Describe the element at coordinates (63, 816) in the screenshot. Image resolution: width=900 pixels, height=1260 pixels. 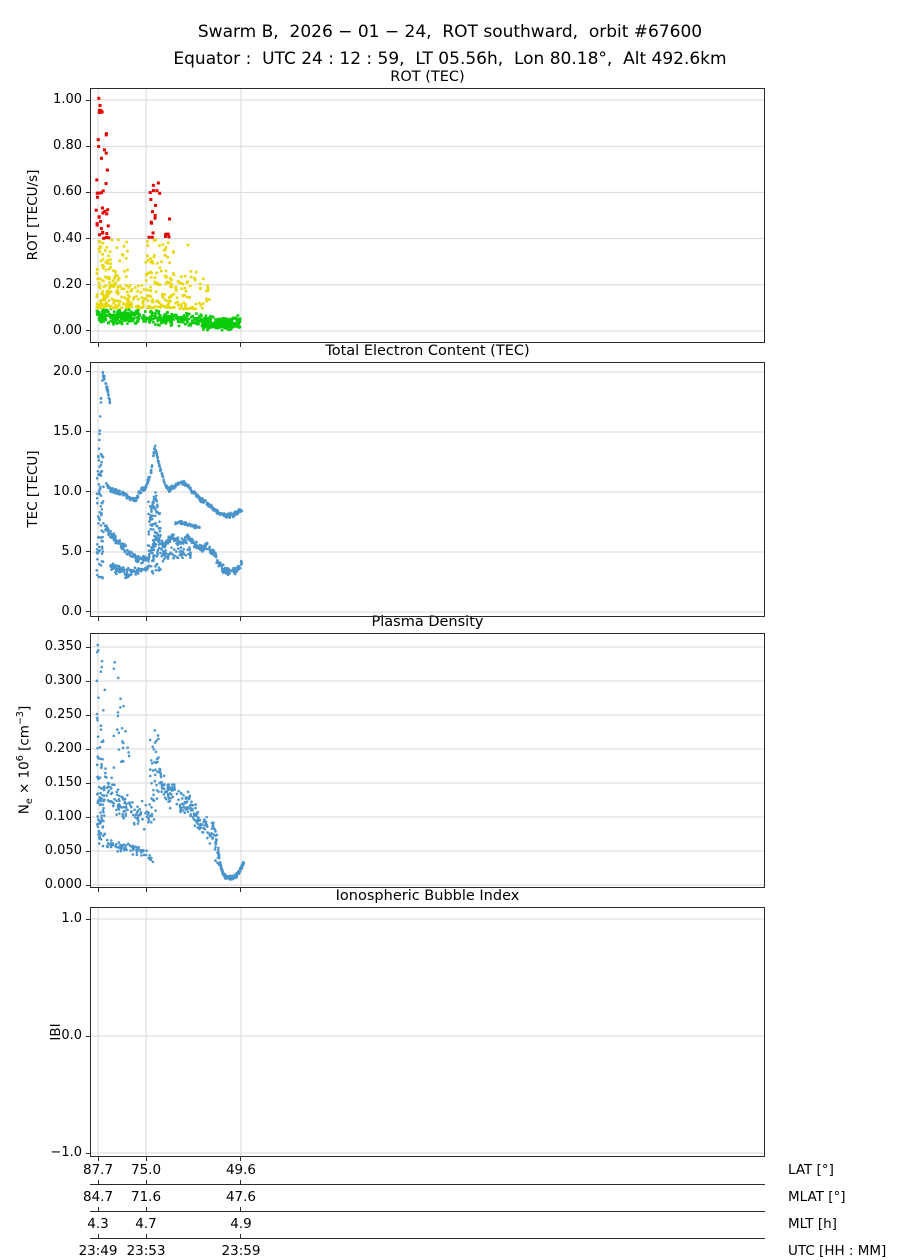
I see `density-y-tick-label: 0.100` at that location.